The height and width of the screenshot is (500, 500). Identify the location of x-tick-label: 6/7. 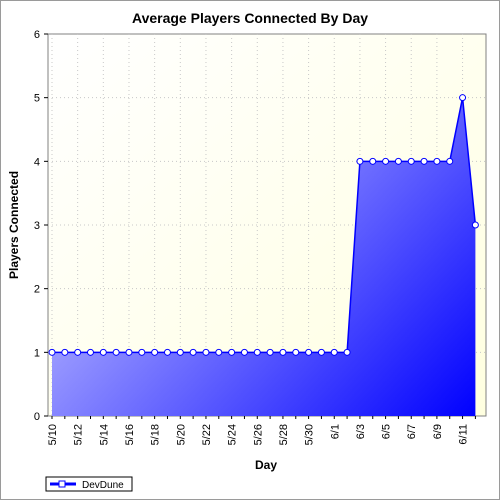
(412, 431).